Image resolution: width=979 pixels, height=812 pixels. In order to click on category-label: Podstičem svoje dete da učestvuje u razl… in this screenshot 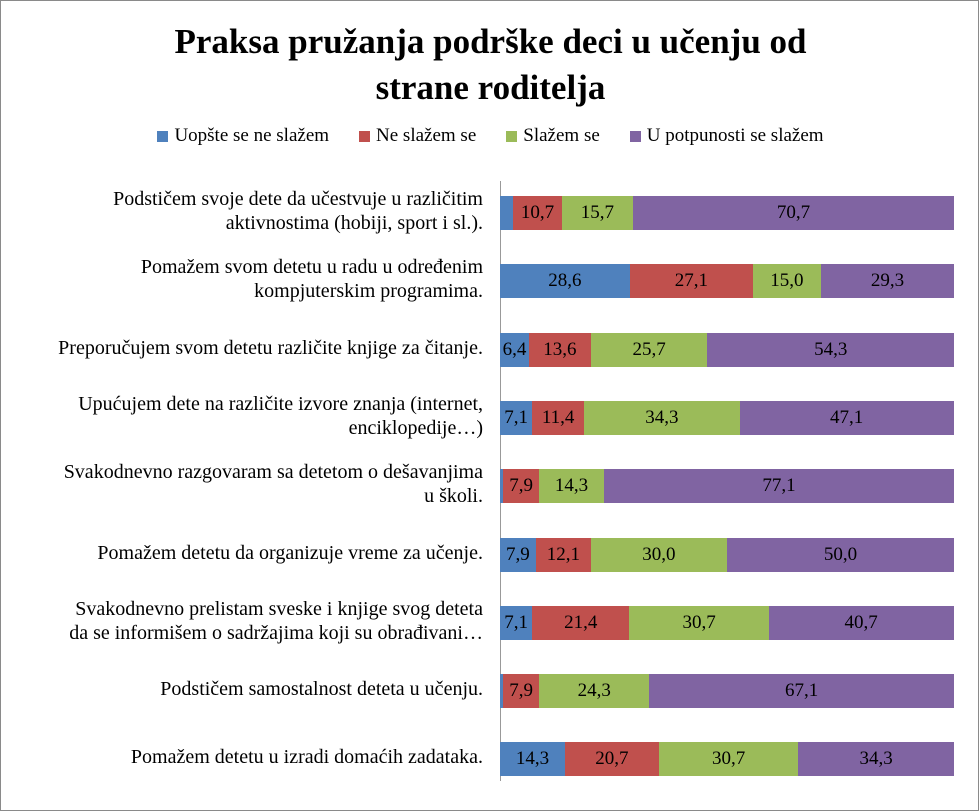, I will do `click(243, 211)`.